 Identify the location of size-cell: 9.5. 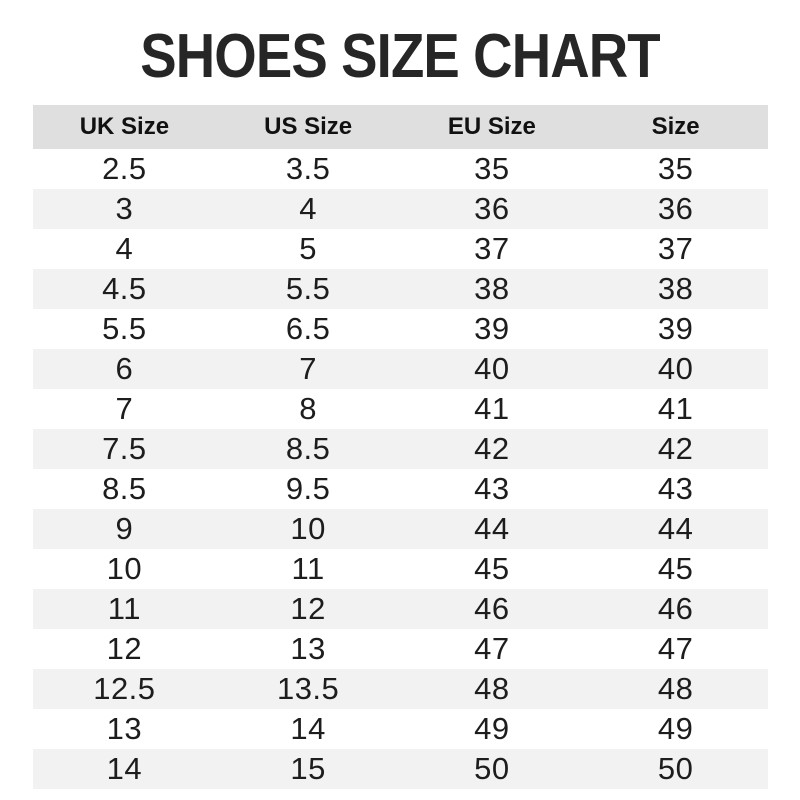
(308, 488).